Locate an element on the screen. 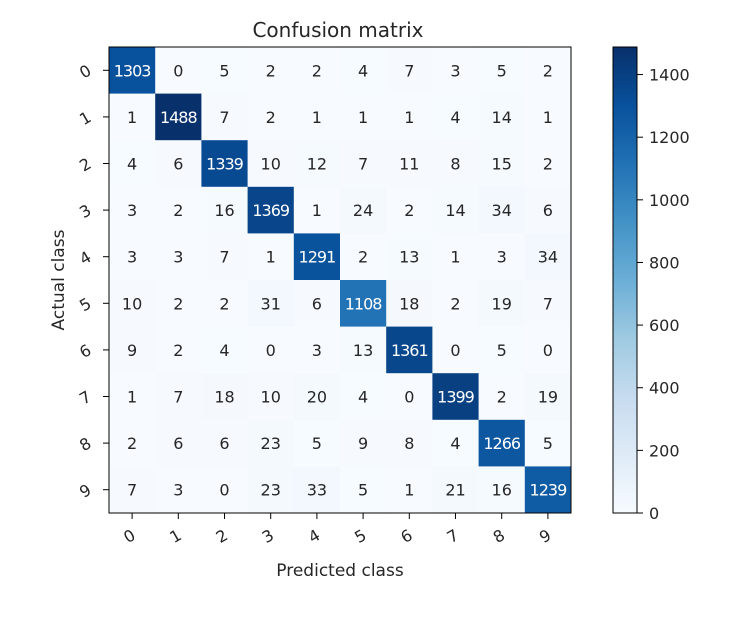  matrix-cell-value: 34 is located at coordinates (502, 210).